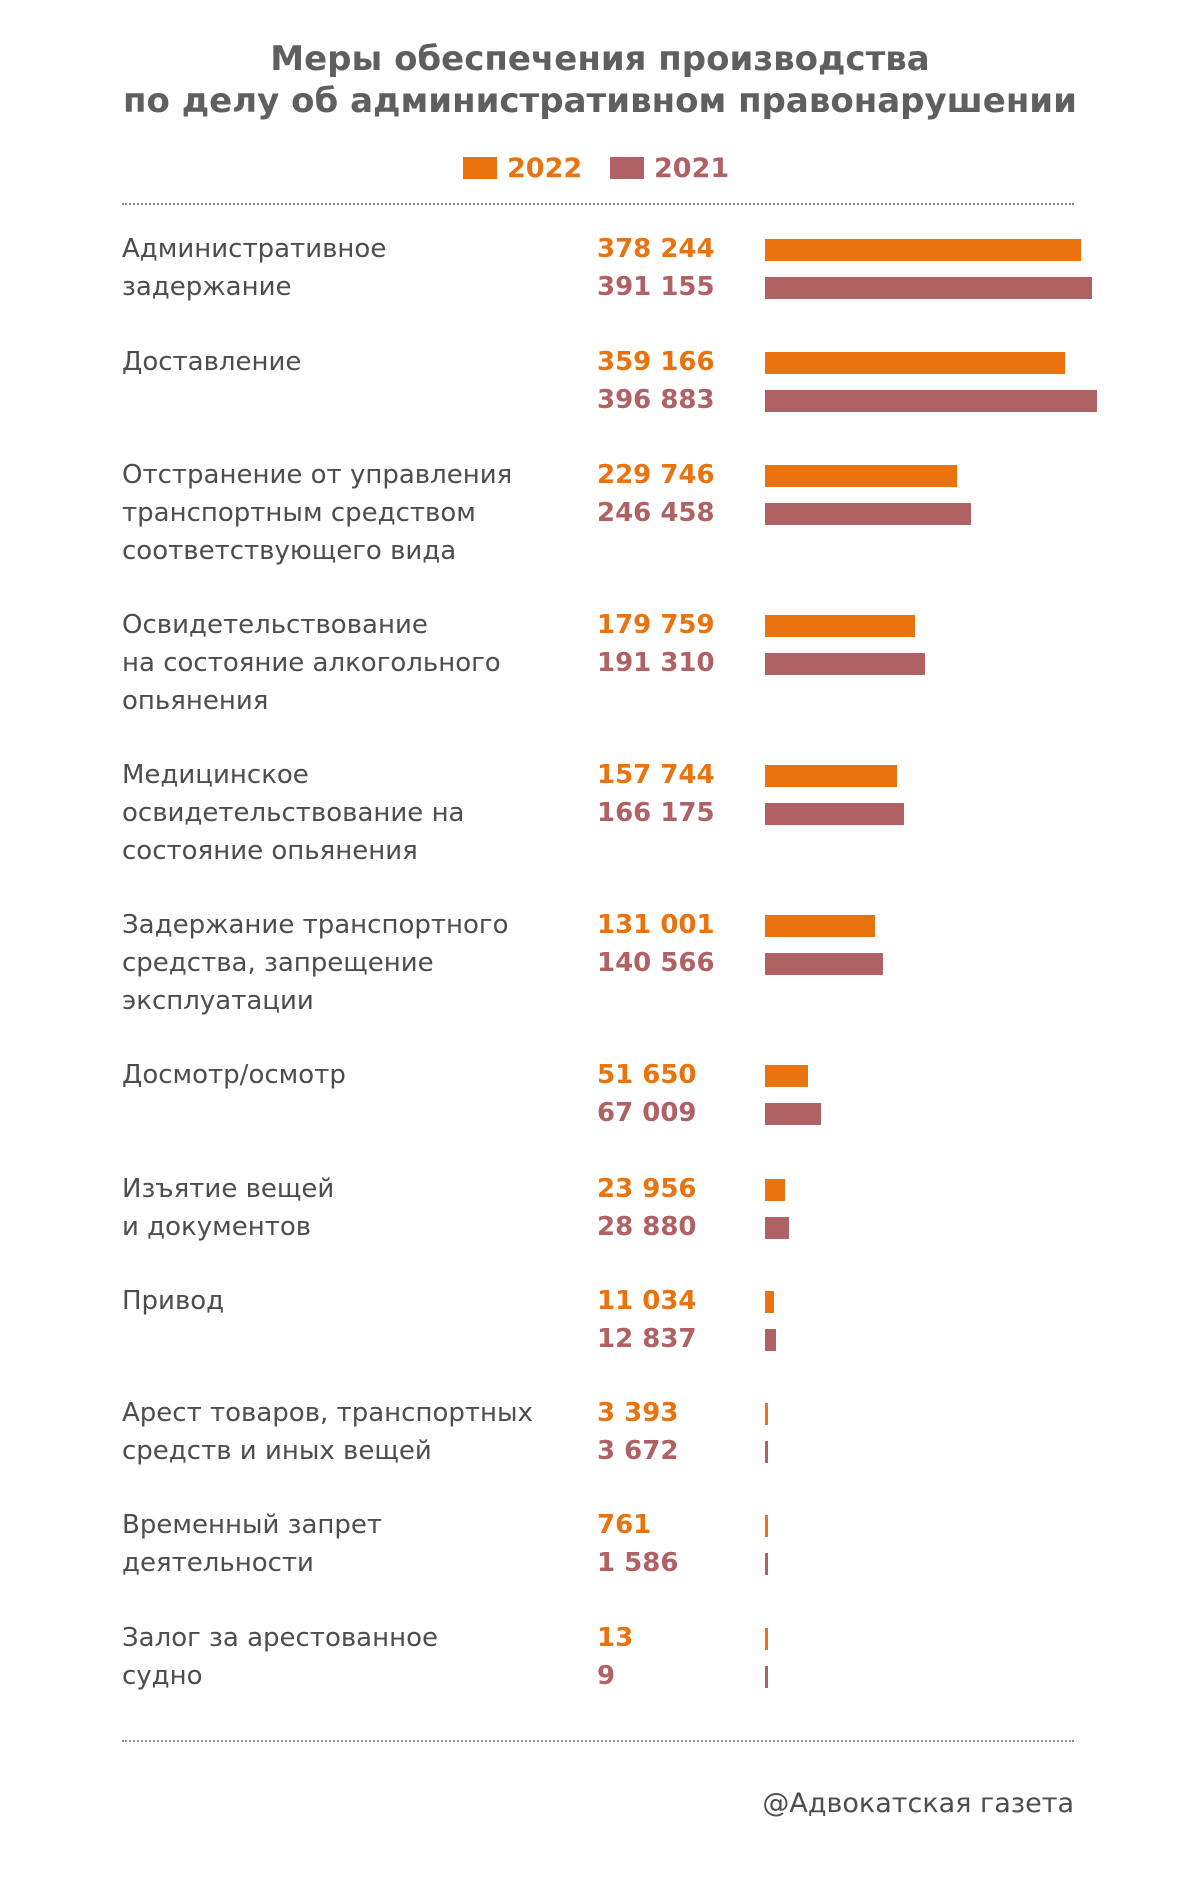 The height and width of the screenshot is (1883, 1200). Describe the element at coordinates (598, 204) in the screenshot. I see `divider-top` at that location.